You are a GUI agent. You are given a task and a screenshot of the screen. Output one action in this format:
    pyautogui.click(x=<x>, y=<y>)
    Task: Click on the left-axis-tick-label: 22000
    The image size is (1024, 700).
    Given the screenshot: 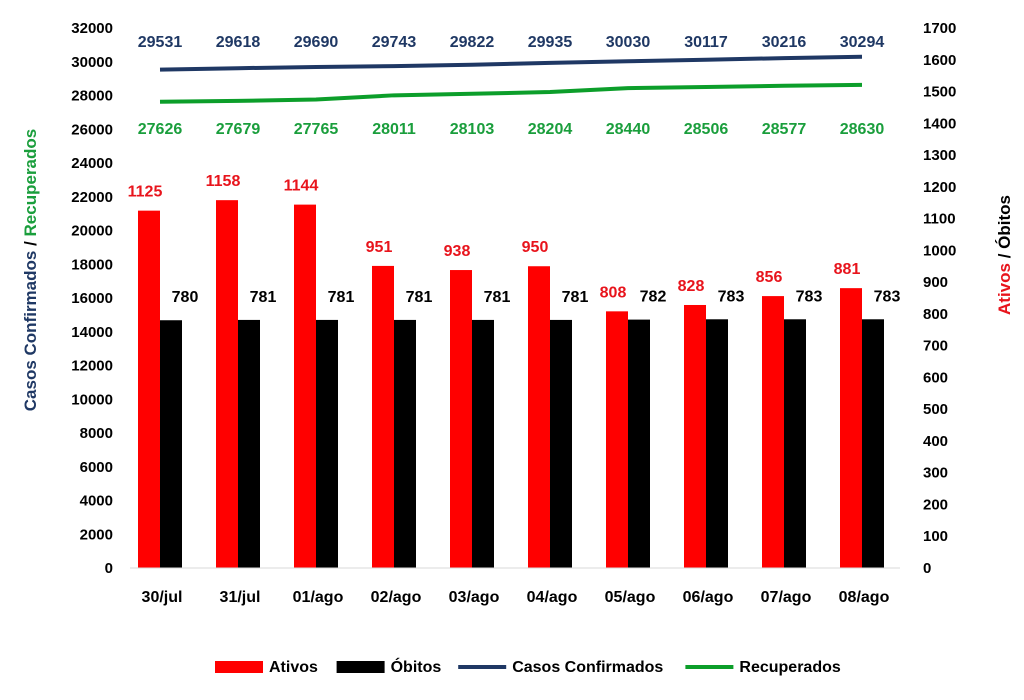 What is the action you would take?
    pyautogui.click(x=92, y=197)
    